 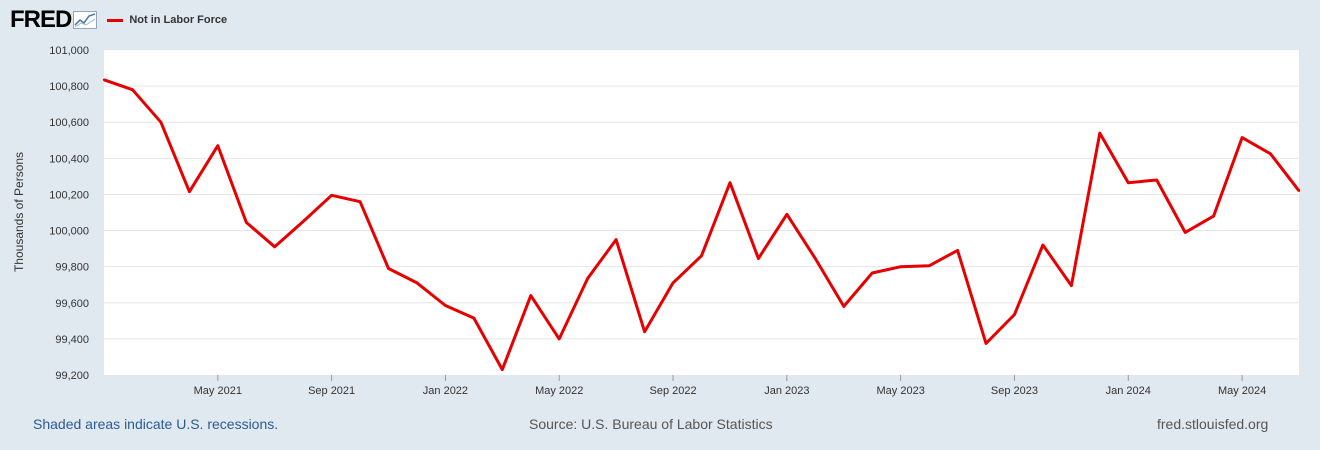 I want to click on legend: Not in Labor Force, so click(x=167, y=20).